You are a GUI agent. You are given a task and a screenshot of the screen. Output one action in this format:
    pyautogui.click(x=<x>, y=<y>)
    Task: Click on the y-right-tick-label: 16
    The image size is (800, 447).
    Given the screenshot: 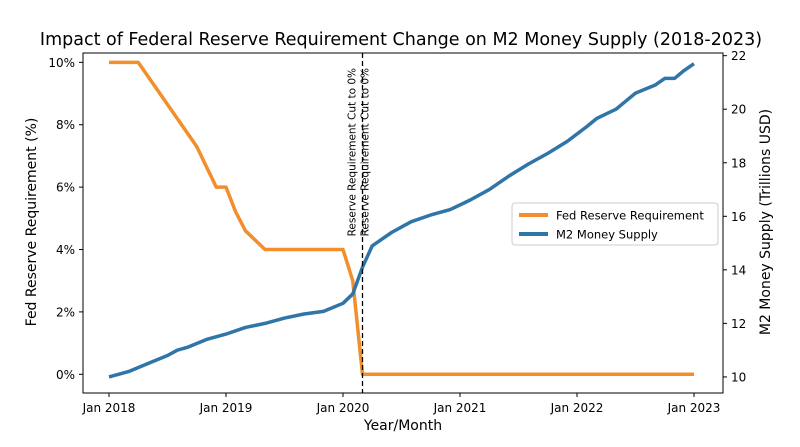 What is the action you would take?
    pyautogui.click(x=738, y=217)
    